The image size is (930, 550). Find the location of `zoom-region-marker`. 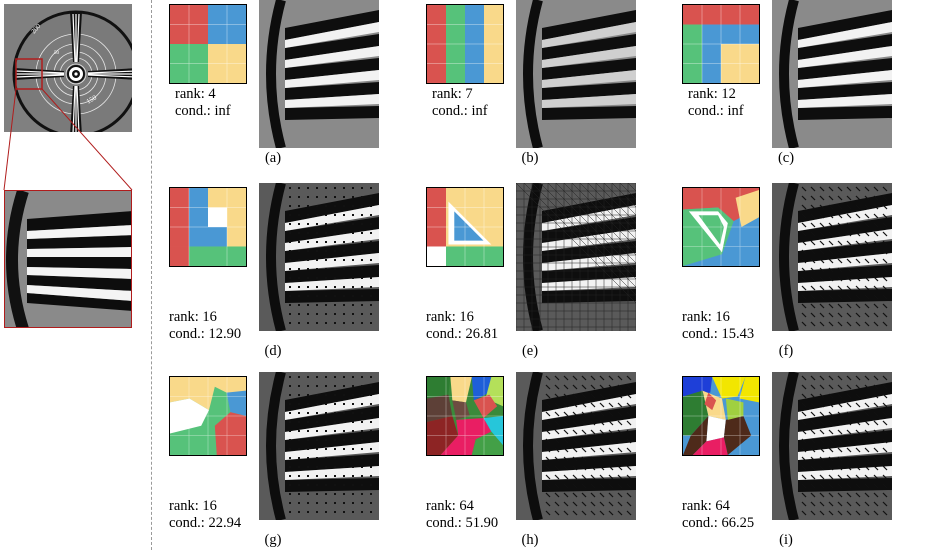

zoom-region-marker is located at coordinates (29, 74).